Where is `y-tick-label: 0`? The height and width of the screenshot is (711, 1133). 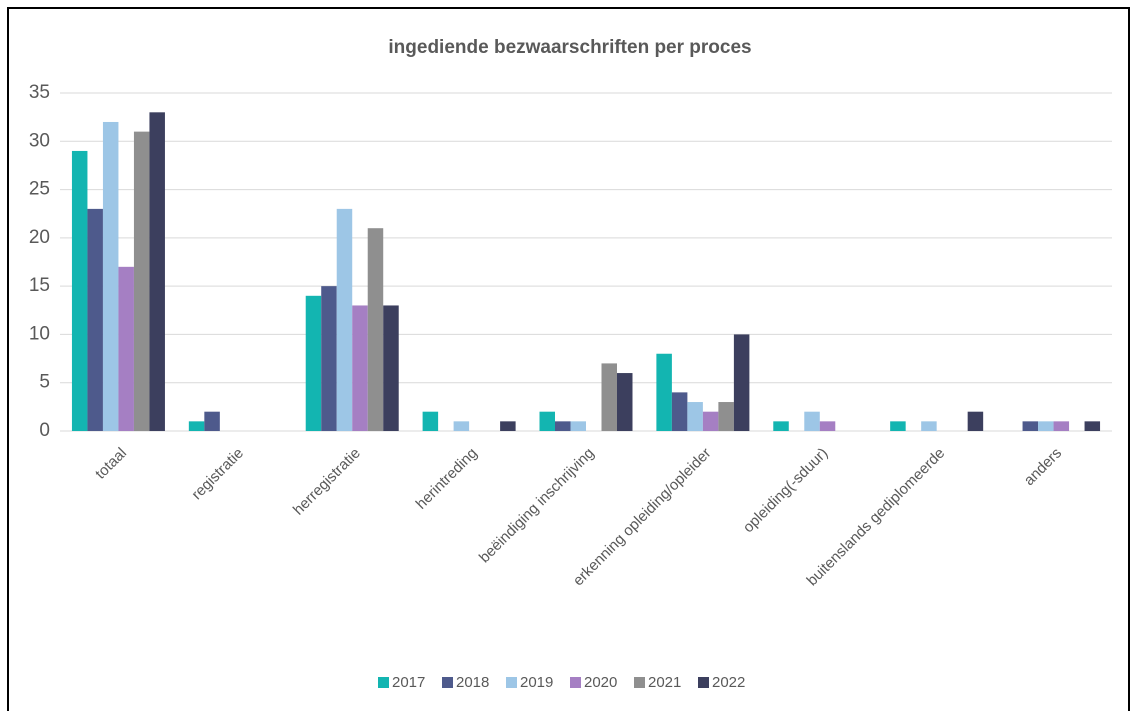 y-tick-label: 0 is located at coordinates (44, 430).